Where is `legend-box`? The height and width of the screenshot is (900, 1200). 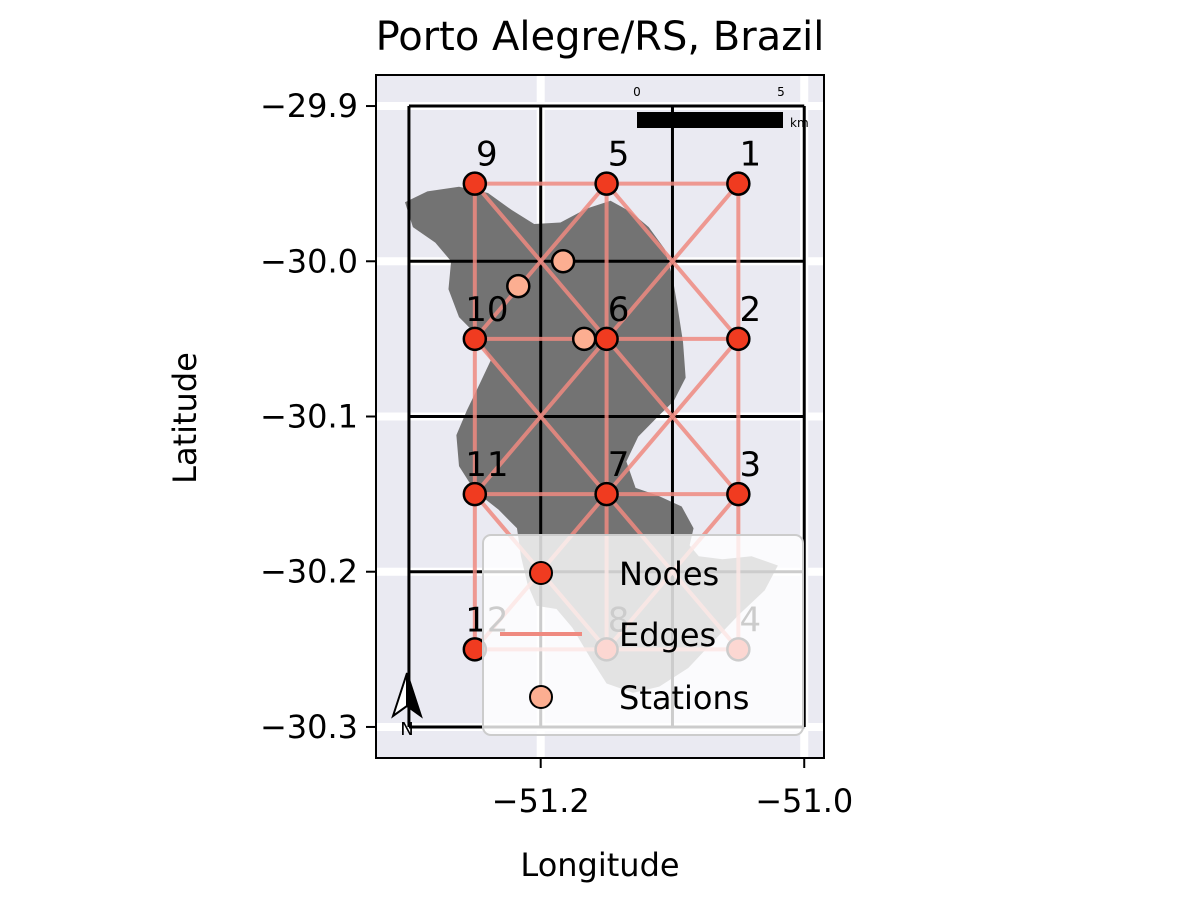
legend-box is located at coordinates (643, 635).